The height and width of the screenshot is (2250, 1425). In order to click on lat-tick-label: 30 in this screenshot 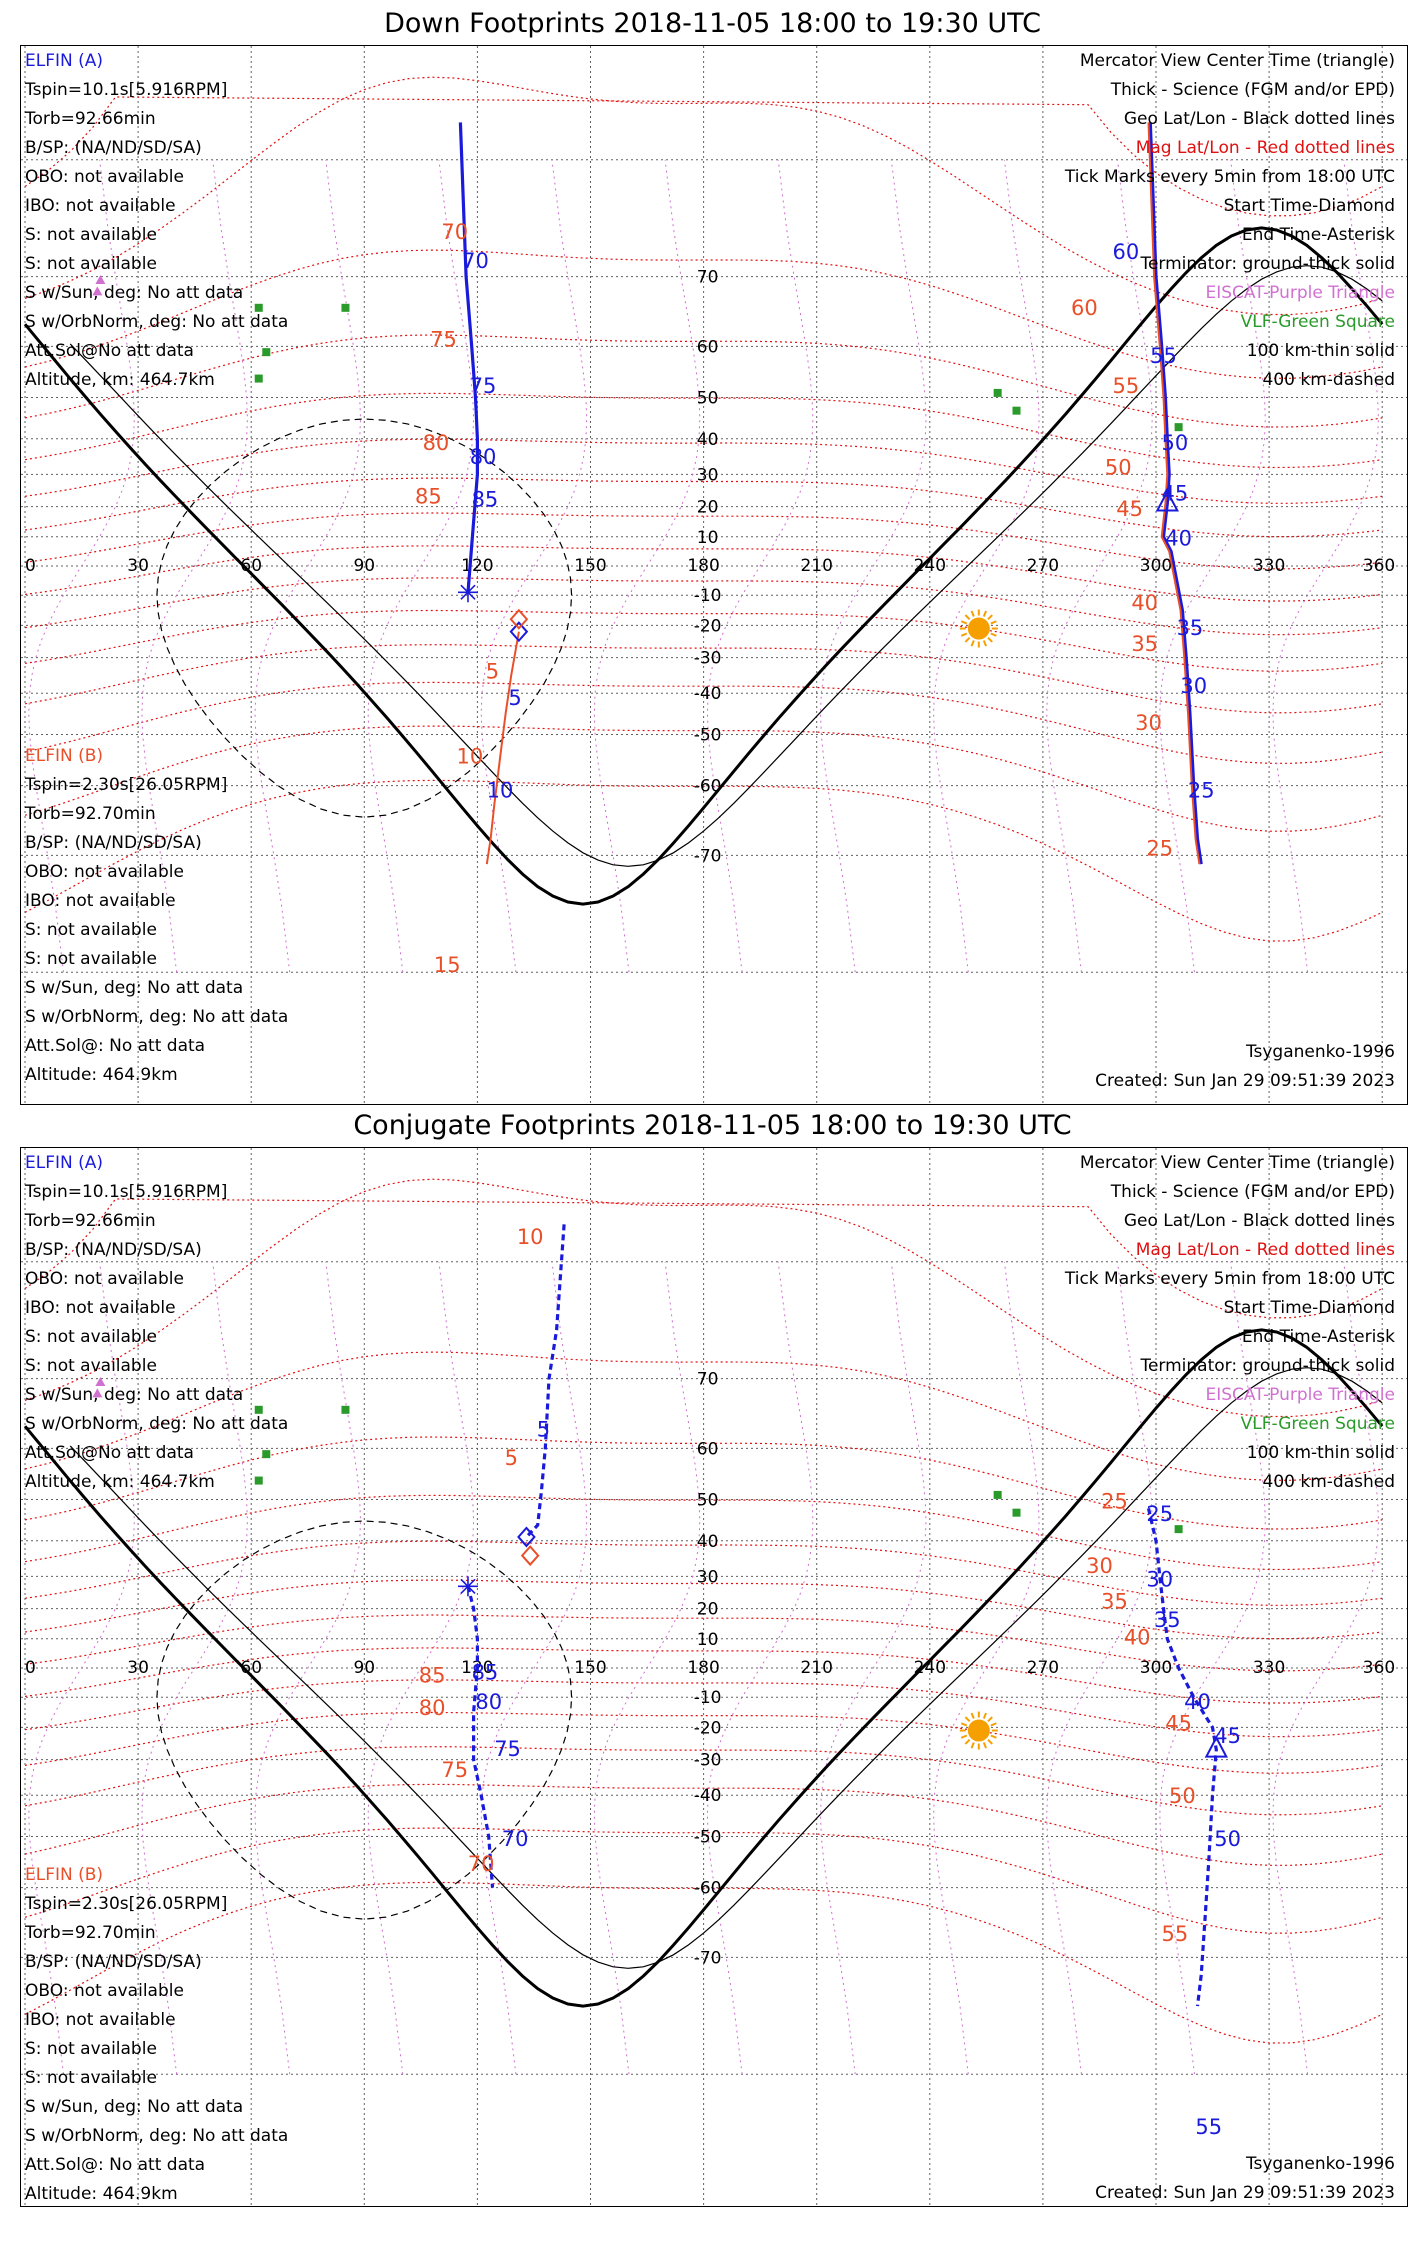, I will do `click(708, 1577)`.